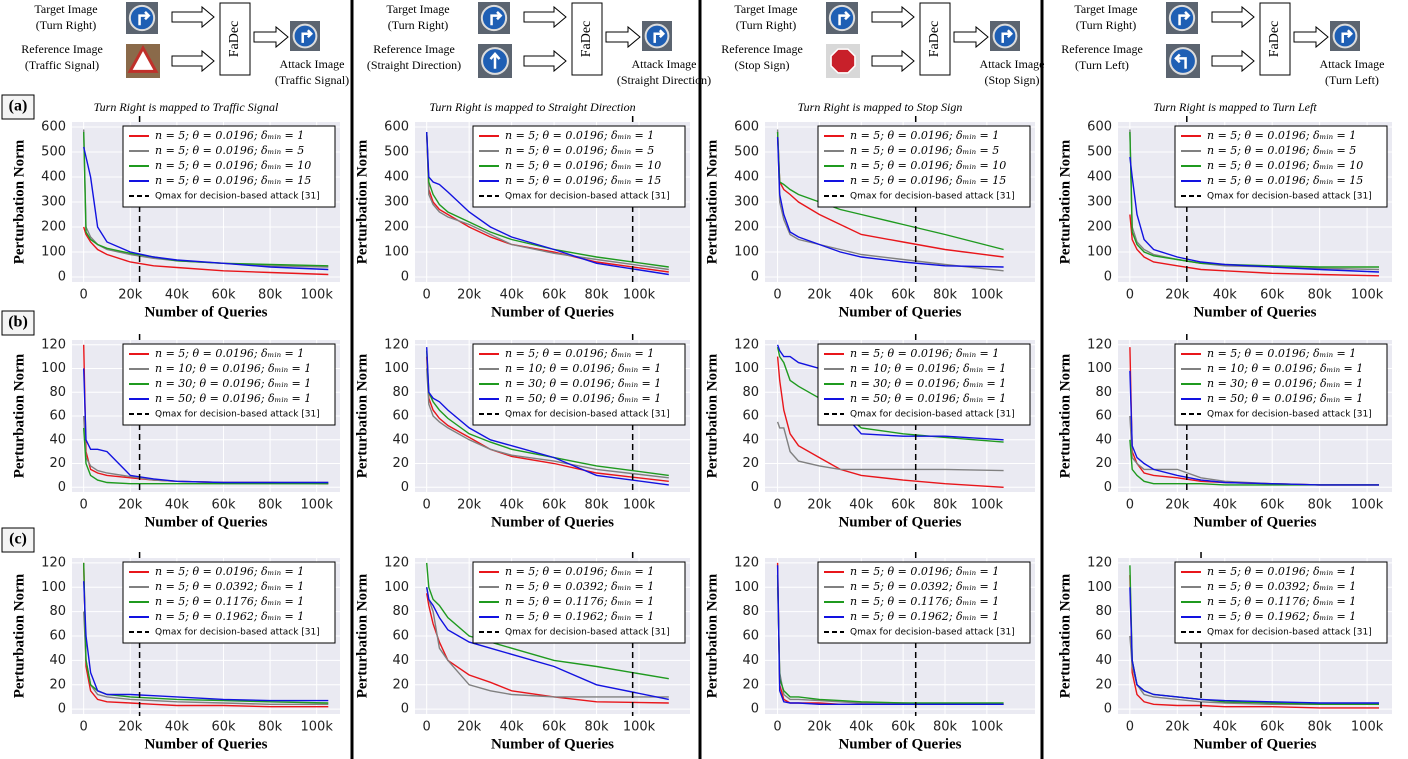 The height and width of the screenshot is (759, 1408). What do you see at coordinates (746, 127) in the screenshot?
I see `y-tick-label: 600` at bounding box center [746, 127].